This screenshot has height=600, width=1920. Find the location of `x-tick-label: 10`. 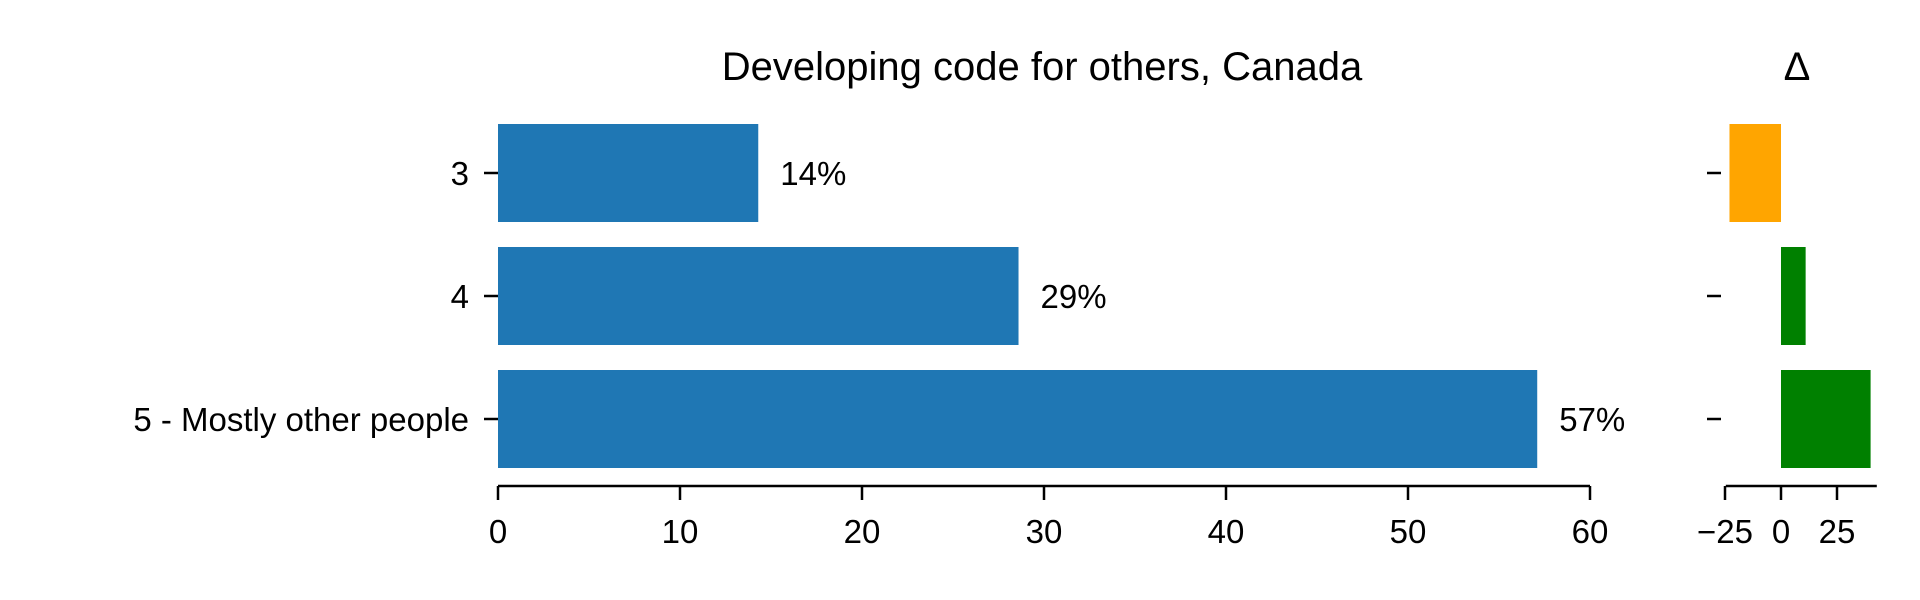

x-tick-label: 10 is located at coordinates (680, 531).